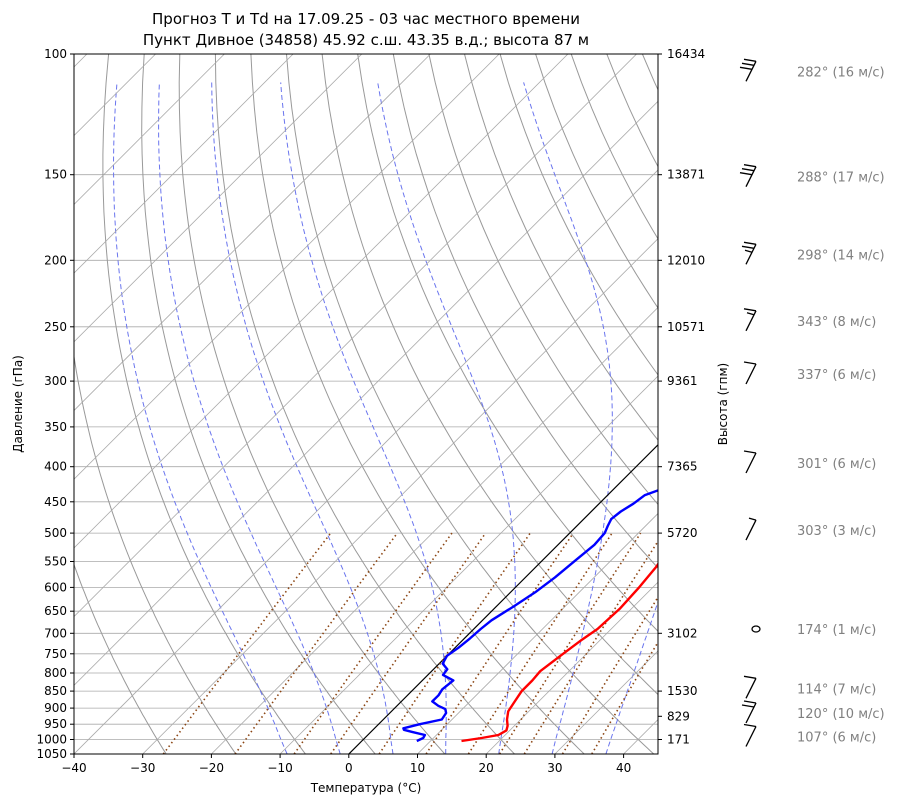 The image size is (900, 810). I want to click on x-tick-label: −20, so click(211, 768).